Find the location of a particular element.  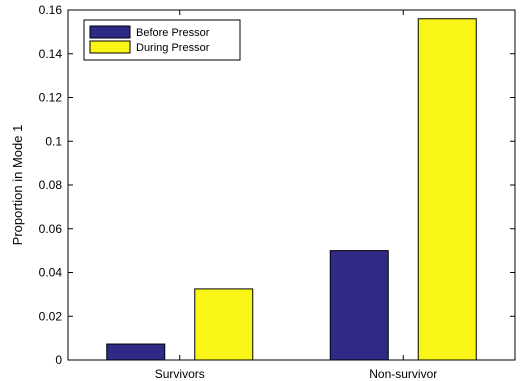

y-tick-label: 0.12 is located at coordinates (51, 98).